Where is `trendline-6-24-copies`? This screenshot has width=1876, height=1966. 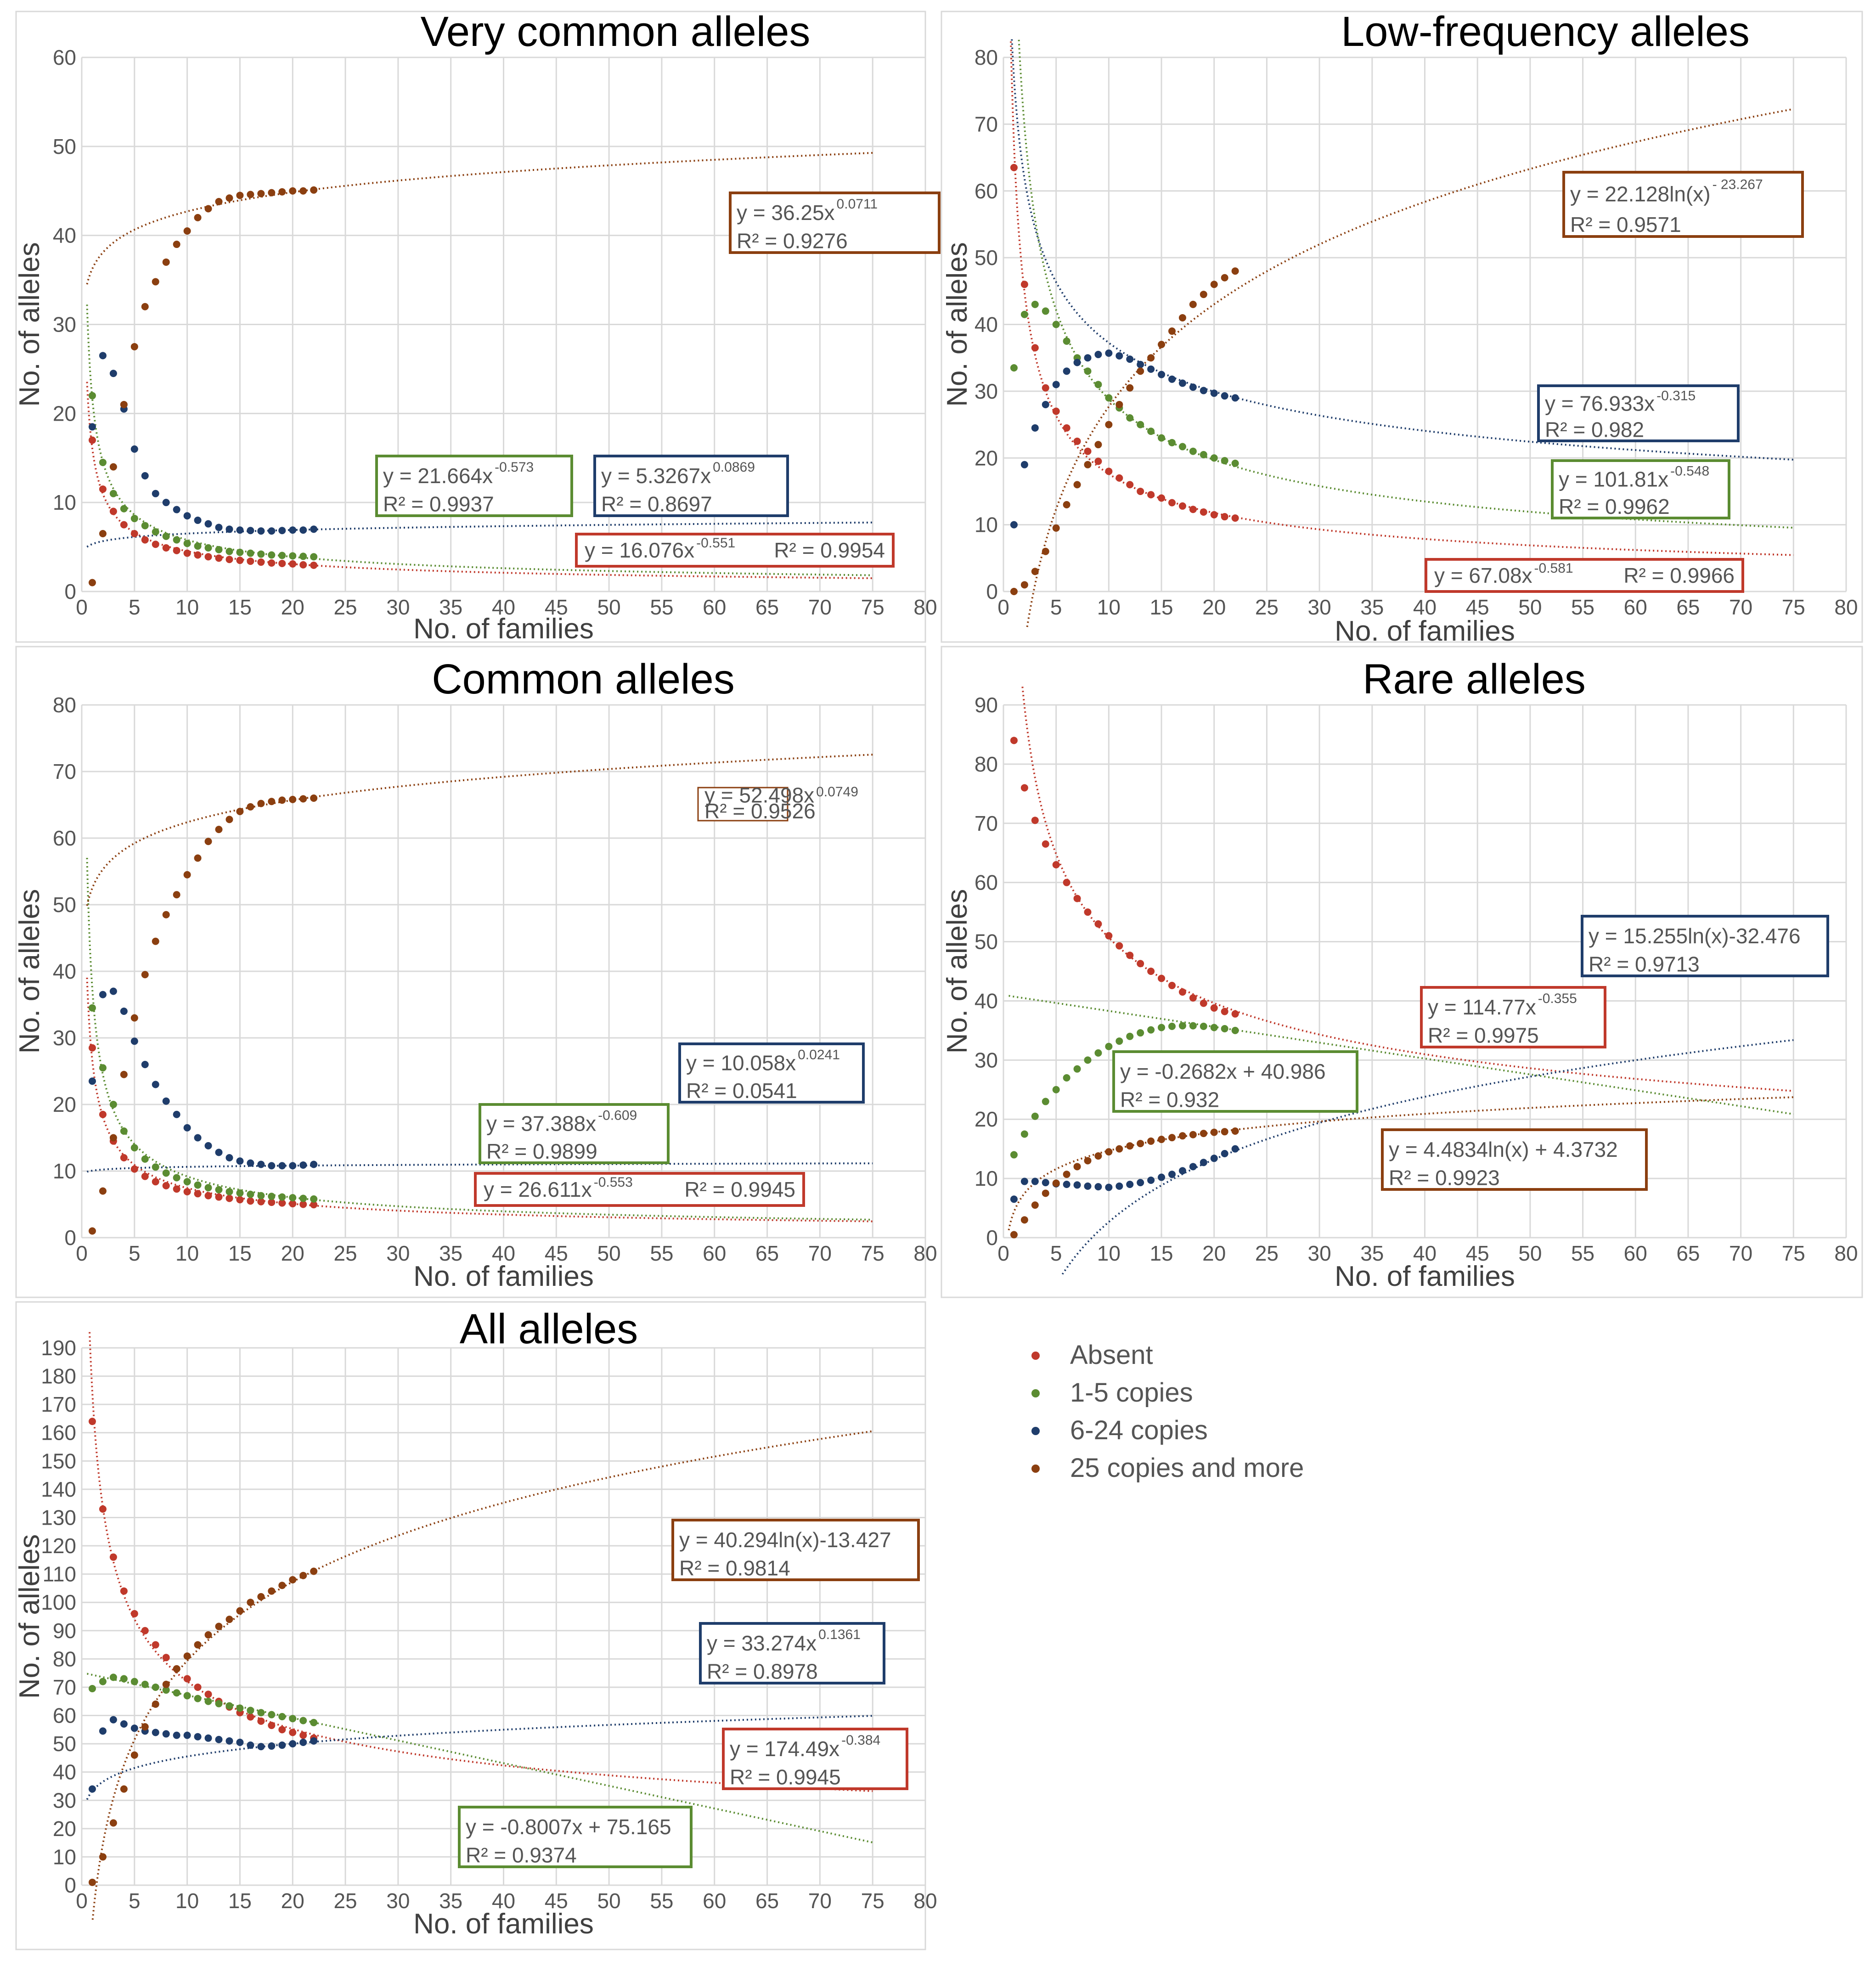 trendline-6-24-copies is located at coordinates (1403, 250).